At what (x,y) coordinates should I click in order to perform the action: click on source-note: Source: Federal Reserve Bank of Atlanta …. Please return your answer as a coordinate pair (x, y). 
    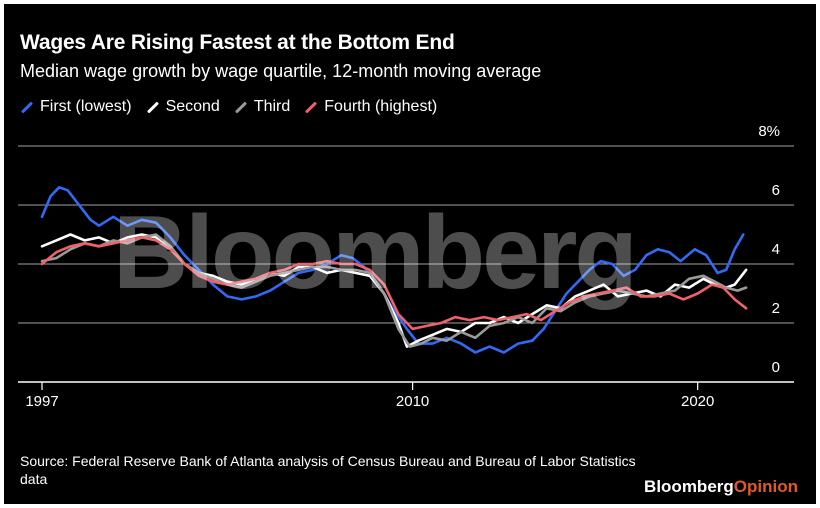
    Looking at the image, I should click on (328, 470).